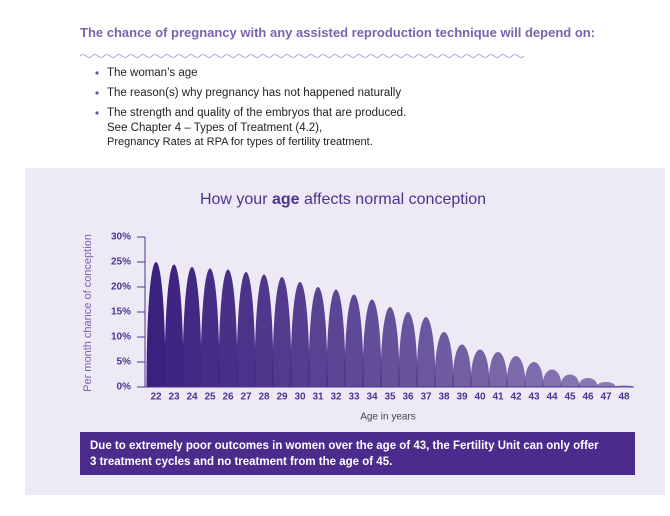  What do you see at coordinates (318, 397) in the screenshot?
I see `x-tick-label: 31` at bounding box center [318, 397].